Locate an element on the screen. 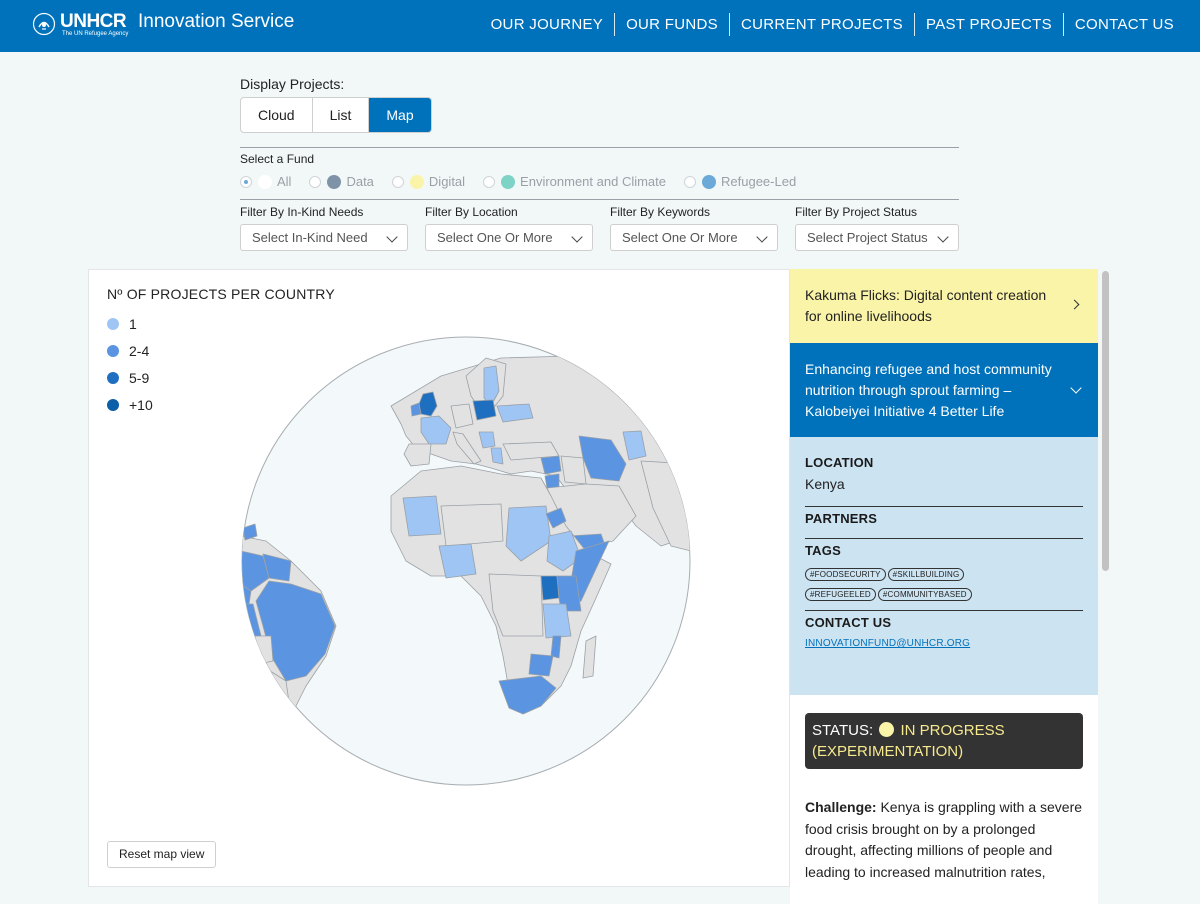 The image size is (1200, 904). project-status-select: Select Project Status is located at coordinates (877, 237).